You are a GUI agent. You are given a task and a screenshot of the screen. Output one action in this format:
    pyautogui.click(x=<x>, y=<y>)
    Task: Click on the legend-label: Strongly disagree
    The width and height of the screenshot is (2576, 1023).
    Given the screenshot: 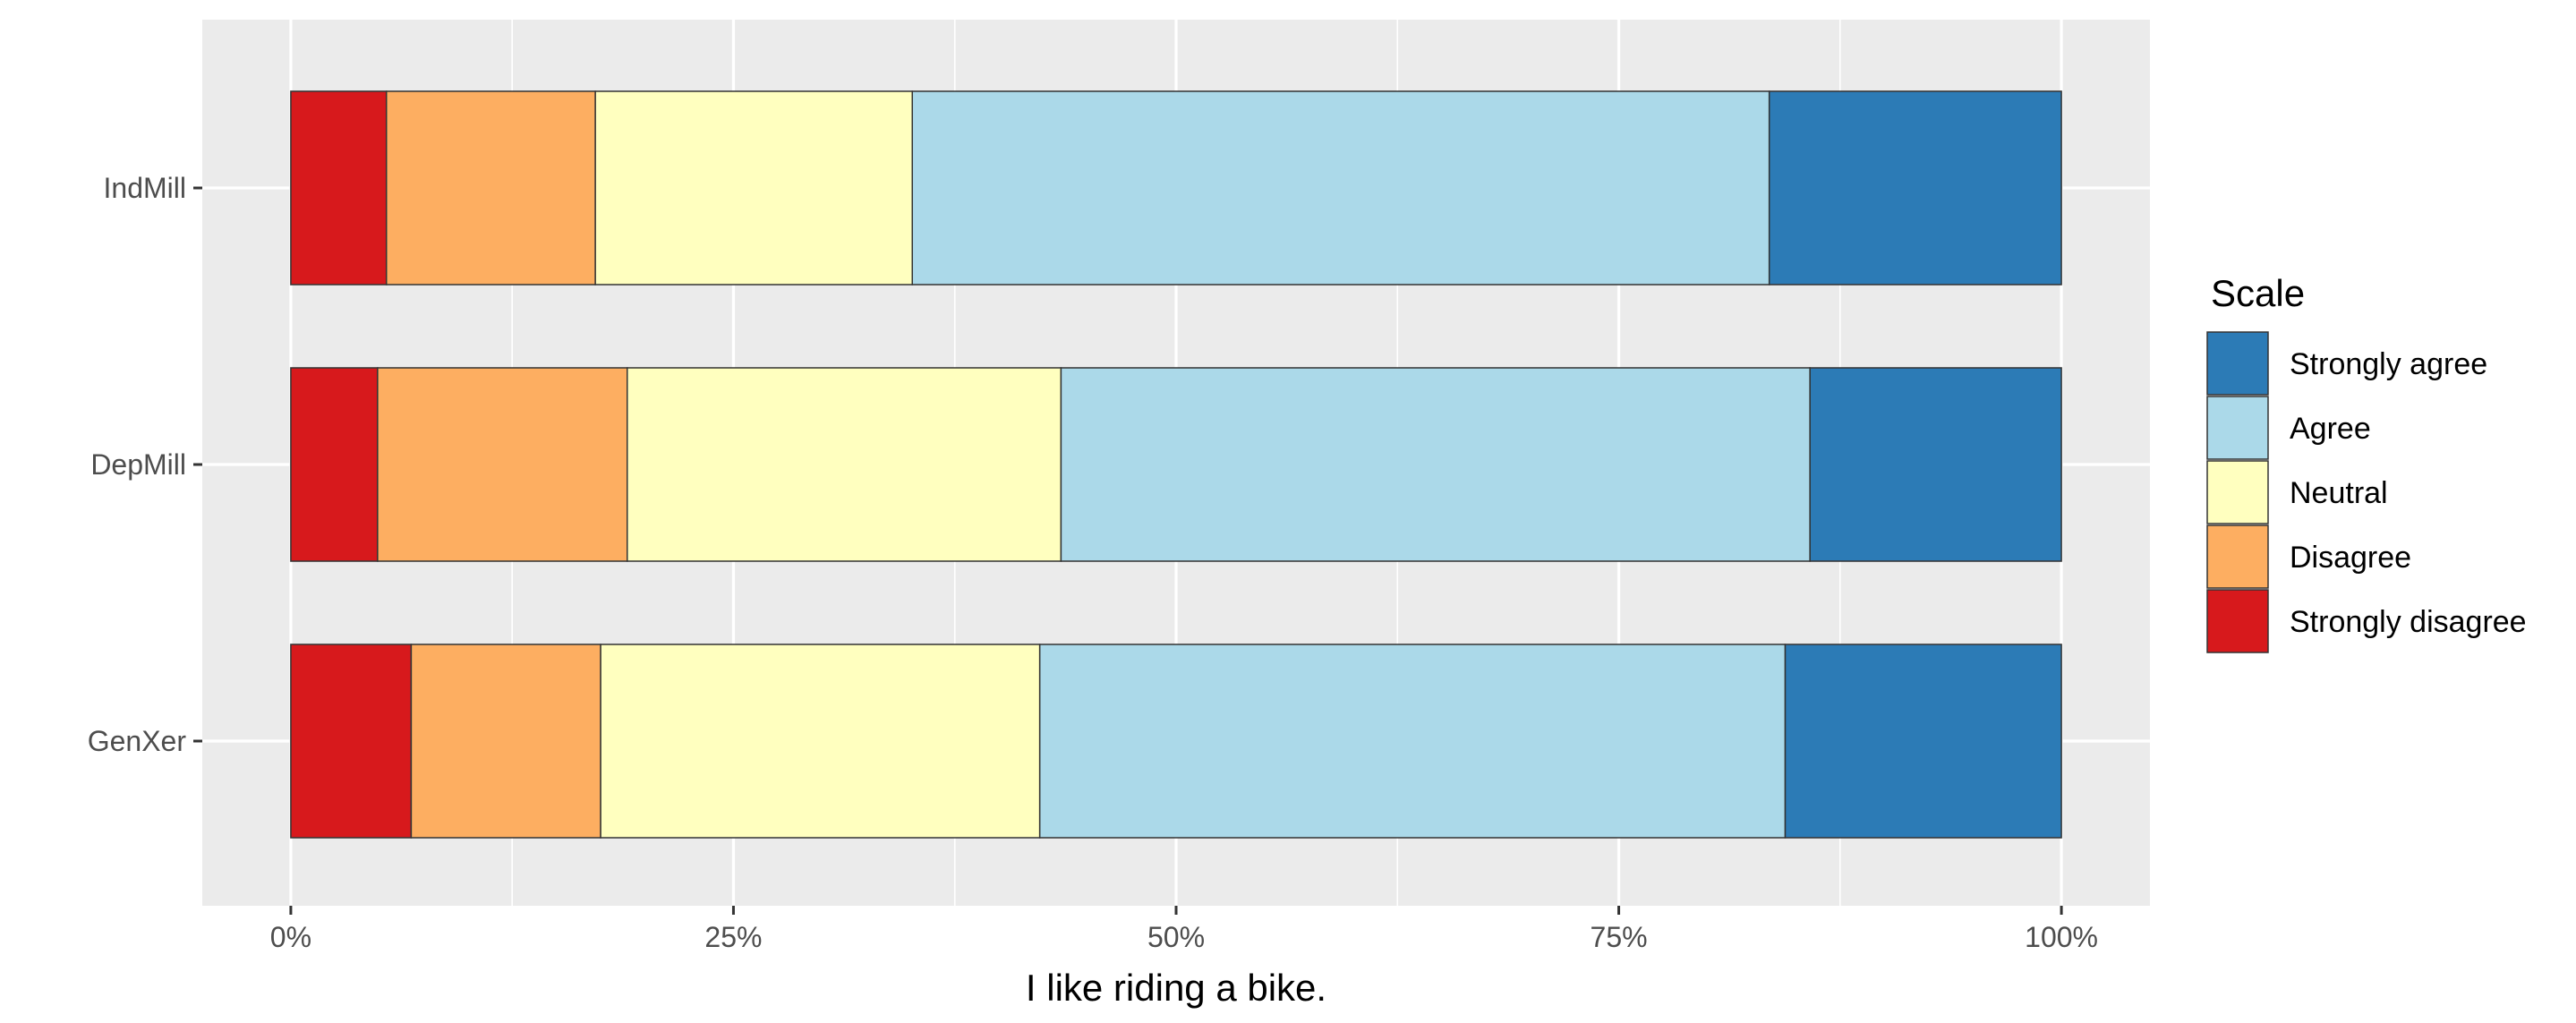 What is the action you would take?
    pyautogui.click(x=2408, y=622)
    